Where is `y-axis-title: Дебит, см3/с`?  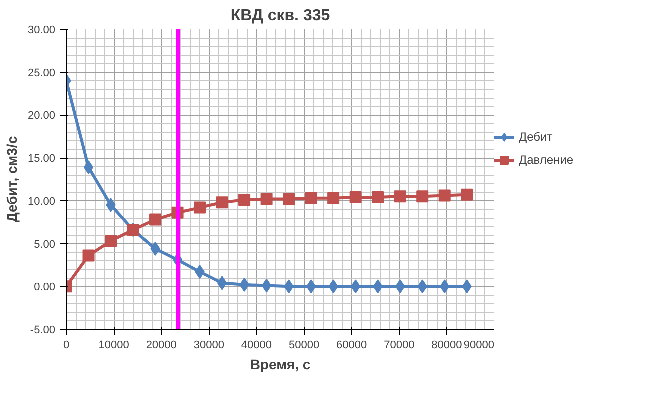
y-axis-title: Дебит, см3/с is located at coordinates (12, 179).